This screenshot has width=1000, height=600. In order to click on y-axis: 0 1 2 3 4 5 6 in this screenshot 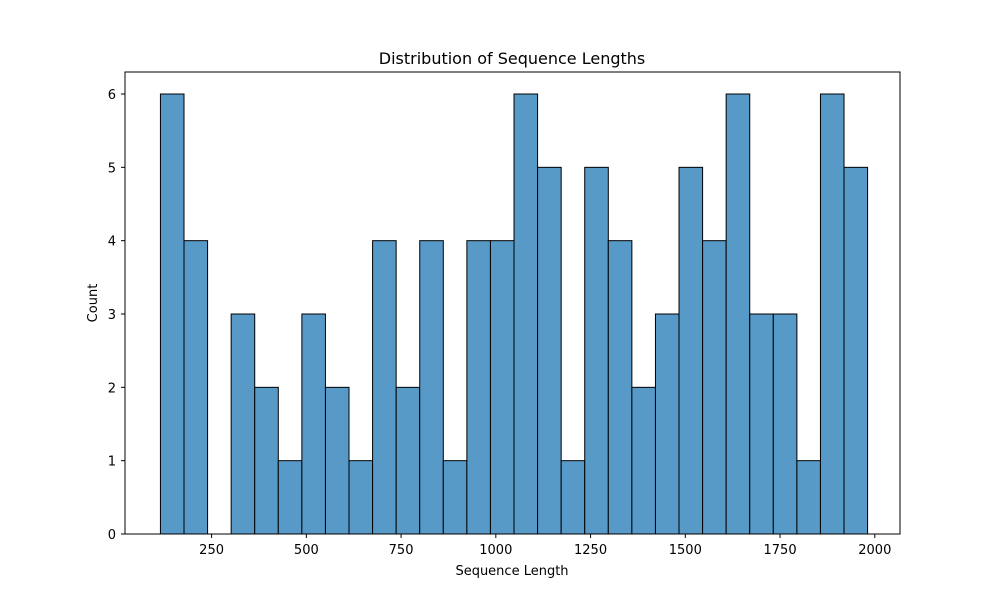, I will do `click(116, 315)`.